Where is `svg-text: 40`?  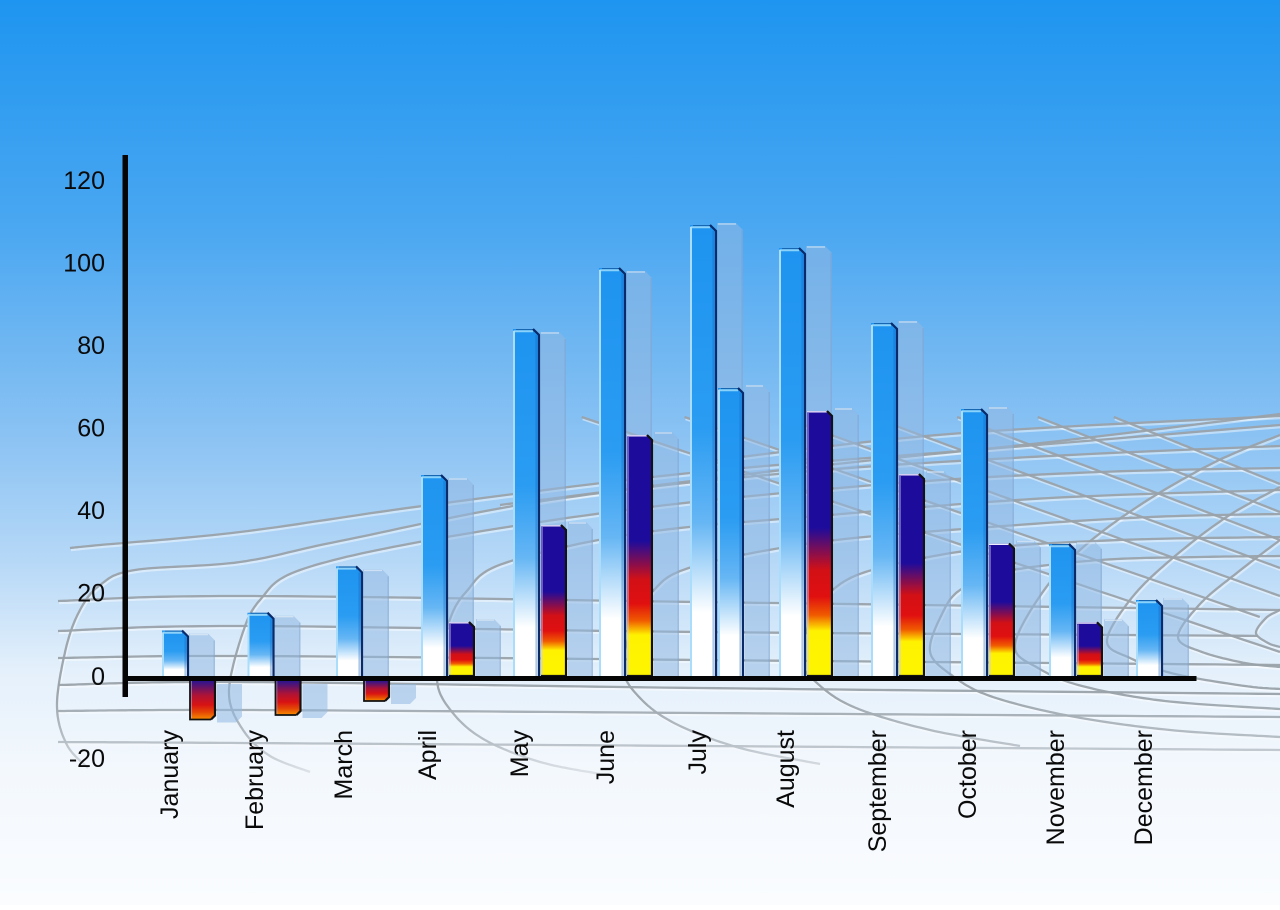 svg-text: 40 is located at coordinates (91, 511).